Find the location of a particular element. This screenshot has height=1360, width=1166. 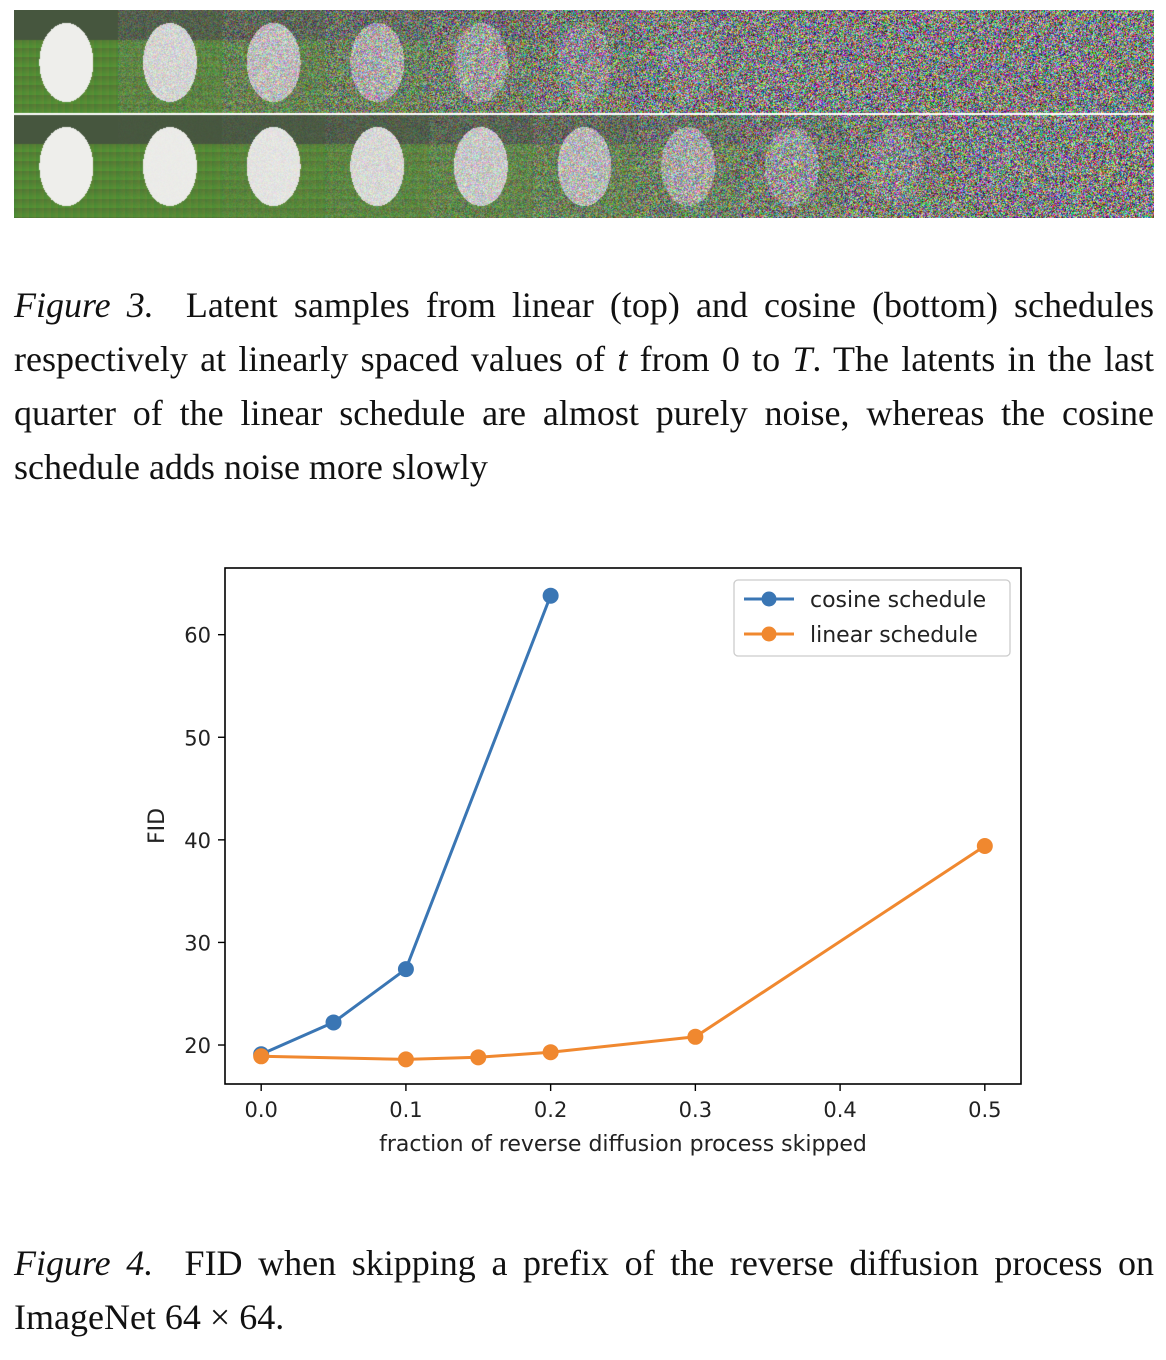

x-tick-label: 0.4 is located at coordinates (839, 1110).